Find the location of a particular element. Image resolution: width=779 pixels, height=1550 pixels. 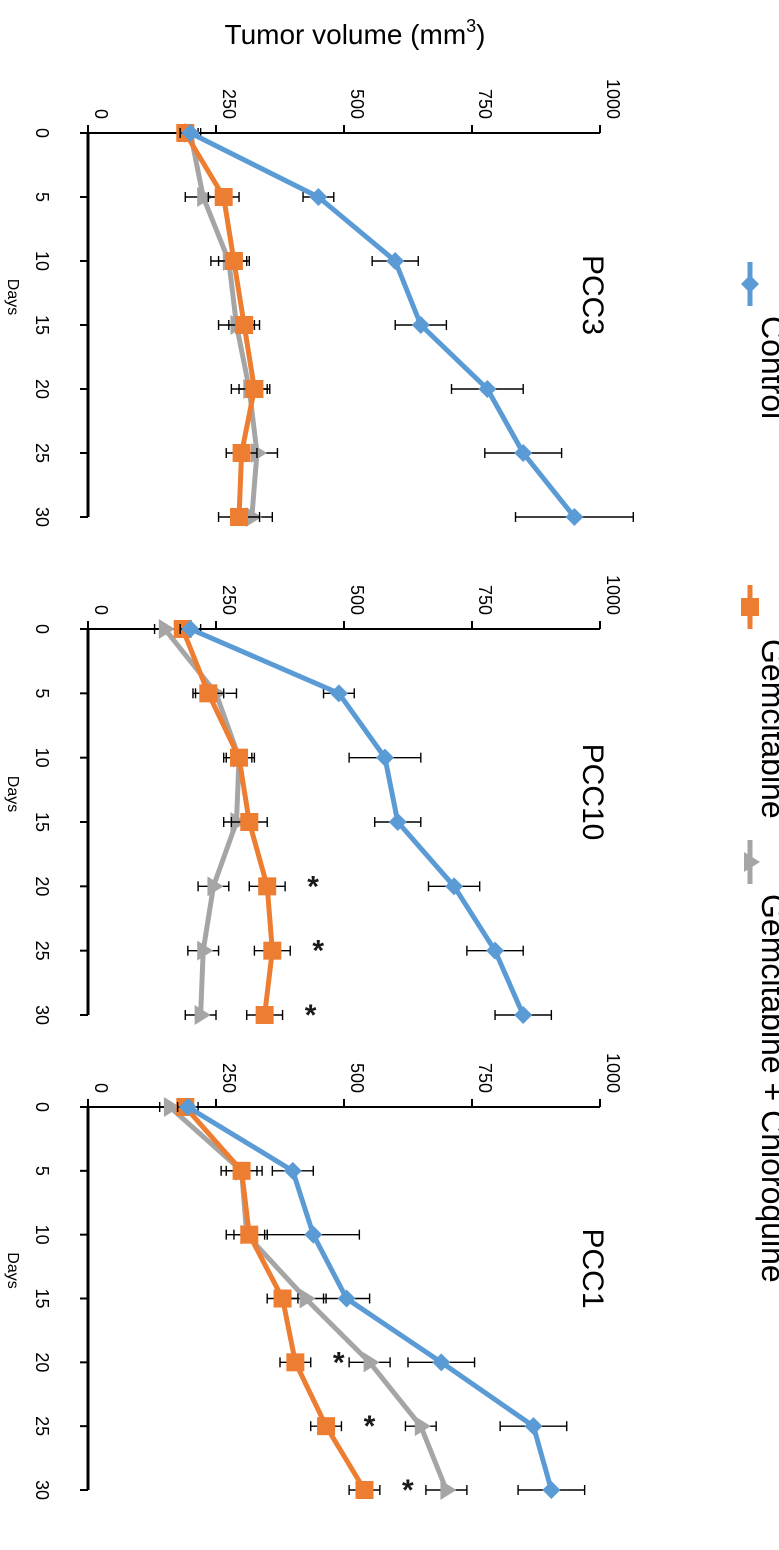

panel-title: PCC1 is located at coordinates (592, 1268).